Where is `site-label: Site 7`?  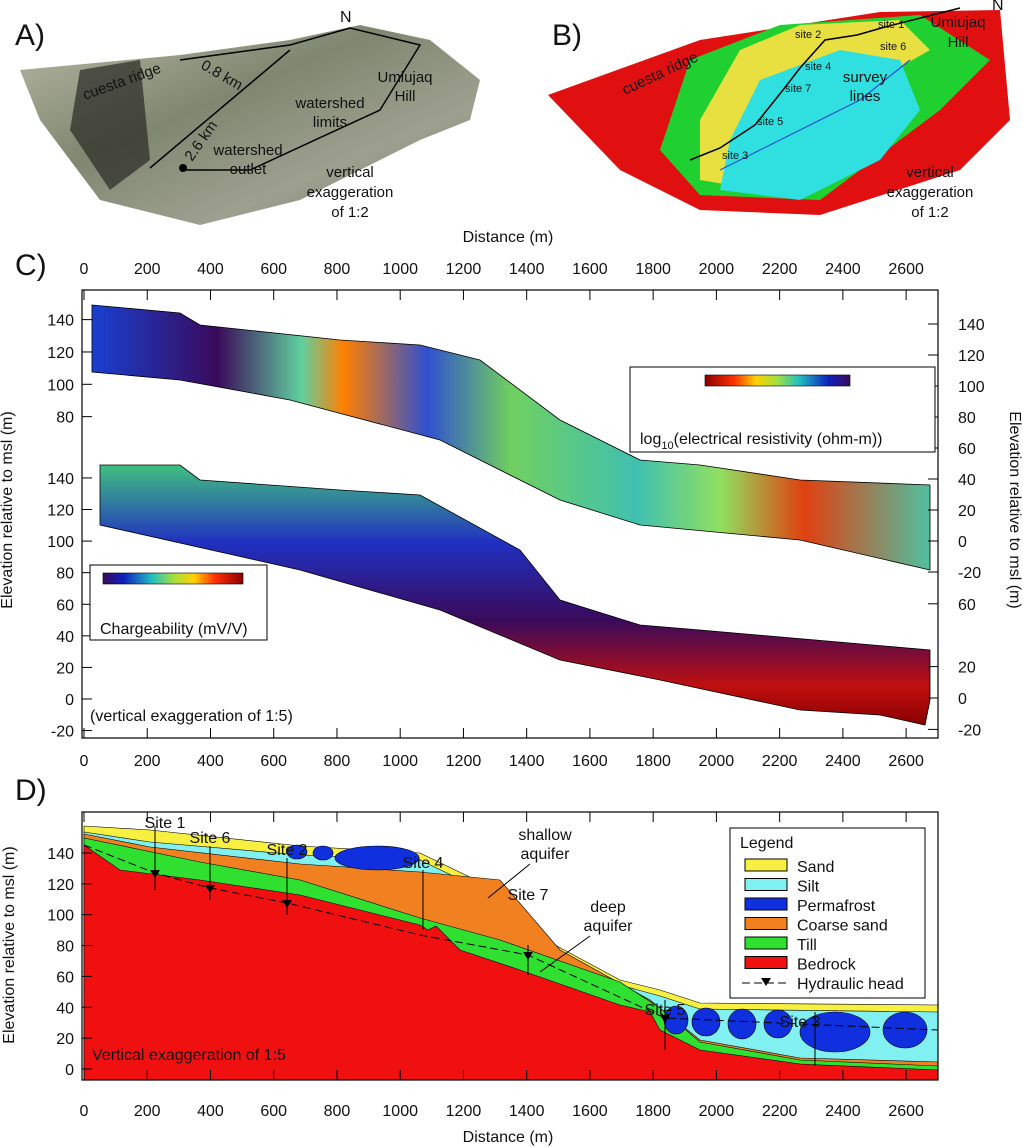 site-label: Site 7 is located at coordinates (528, 895).